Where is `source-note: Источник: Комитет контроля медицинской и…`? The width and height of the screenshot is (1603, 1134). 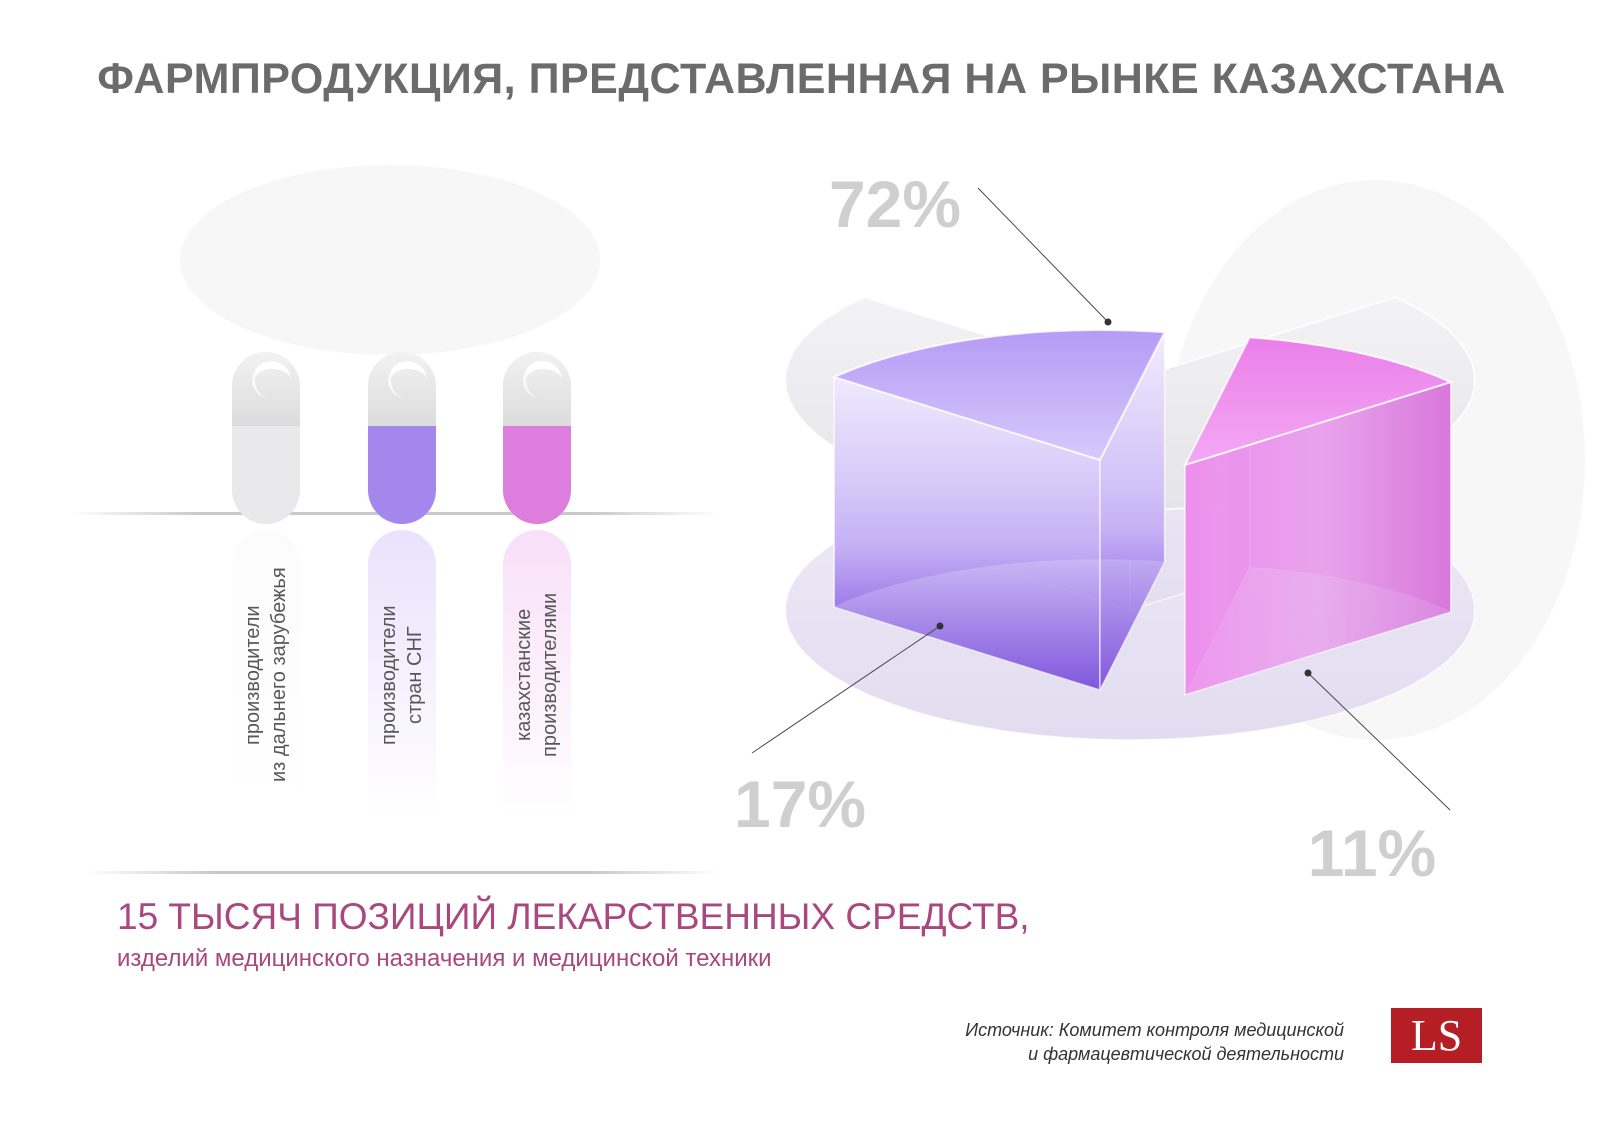
source-note: Источник: Комитет контроля медицинской и… is located at coordinates (1154, 1042).